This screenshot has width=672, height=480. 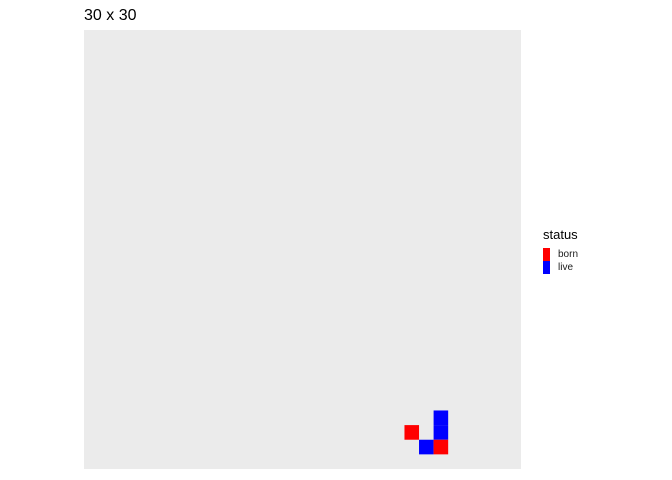 I want to click on chart-title: 30 x 30, so click(x=110, y=15).